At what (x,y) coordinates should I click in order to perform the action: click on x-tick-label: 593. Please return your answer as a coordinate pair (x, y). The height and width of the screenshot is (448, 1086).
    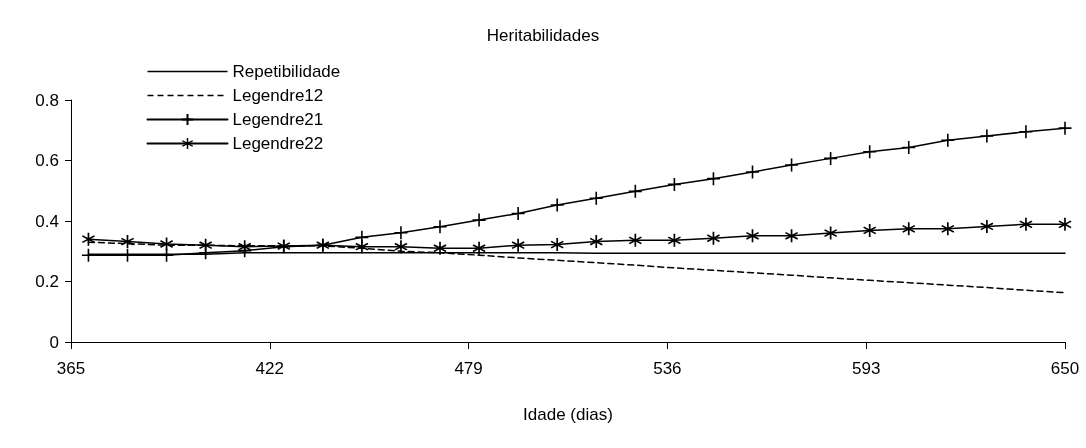
    Looking at the image, I should click on (866, 368).